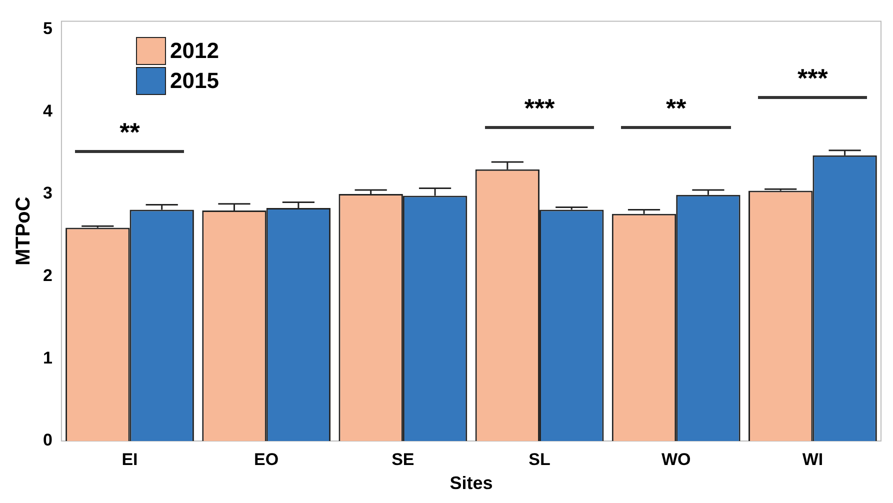 Image resolution: width=893 pixels, height=503 pixels. Describe the element at coordinates (47, 276) in the screenshot. I see `y-tick-label: 2` at that location.